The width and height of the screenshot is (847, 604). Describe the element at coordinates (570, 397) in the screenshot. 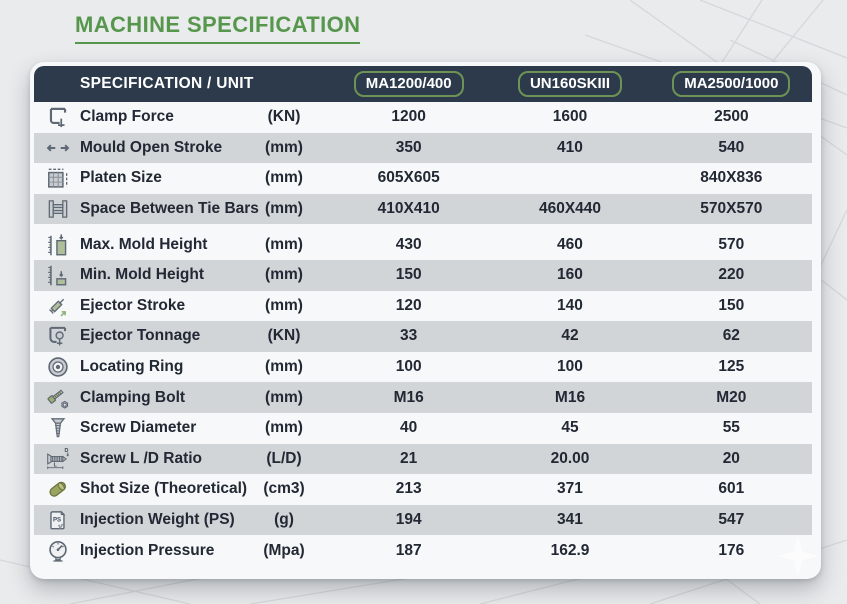

I see `spec-value-2: M16` at that location.